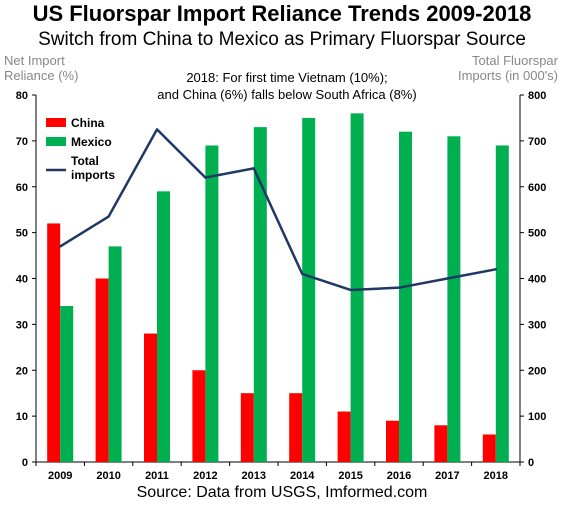  Describe the element at coordinates (496, 476) in the screenshot. I see `x-tick-label: 2018` at that location.